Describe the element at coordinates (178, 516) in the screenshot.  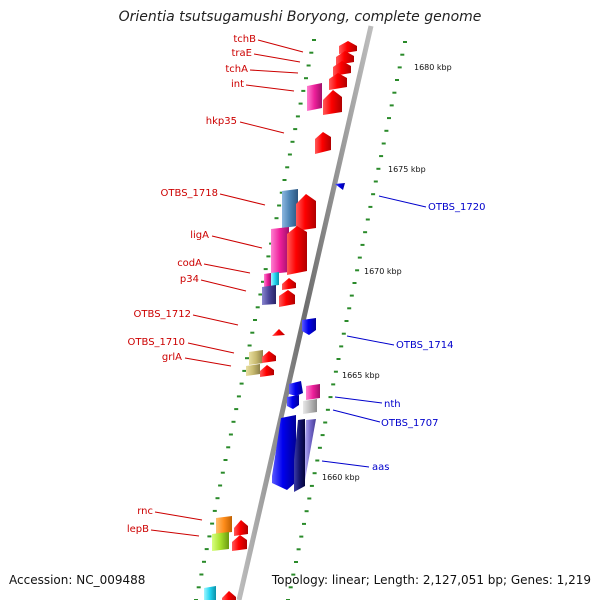
I see `leader-rnc` at that location.